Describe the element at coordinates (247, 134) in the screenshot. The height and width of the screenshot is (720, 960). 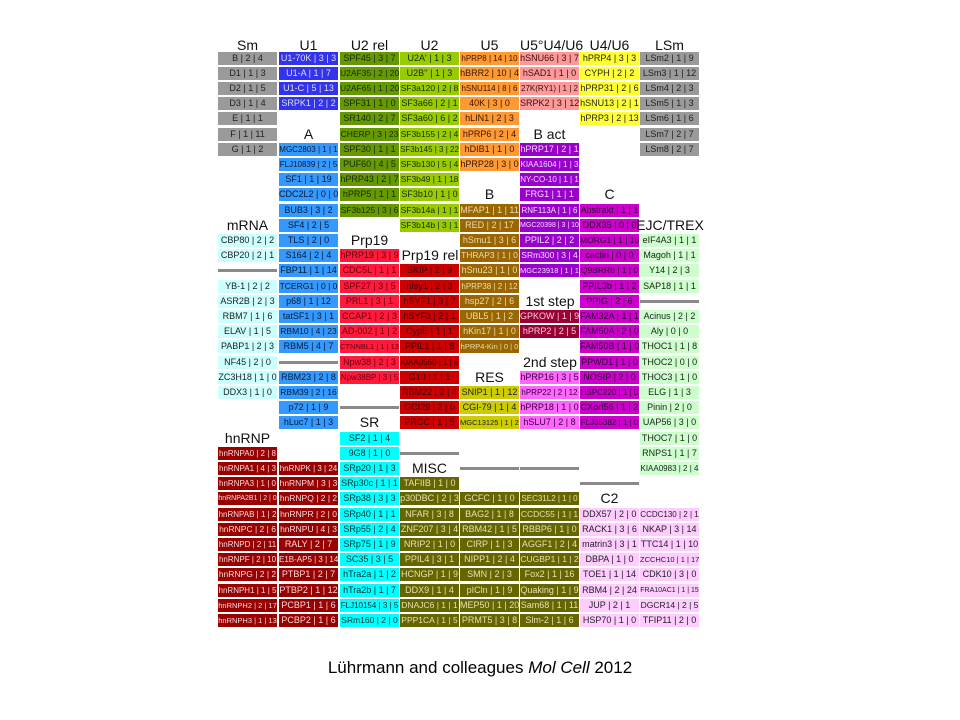
I see `protein-cell: F | 1 | 11` at that location.